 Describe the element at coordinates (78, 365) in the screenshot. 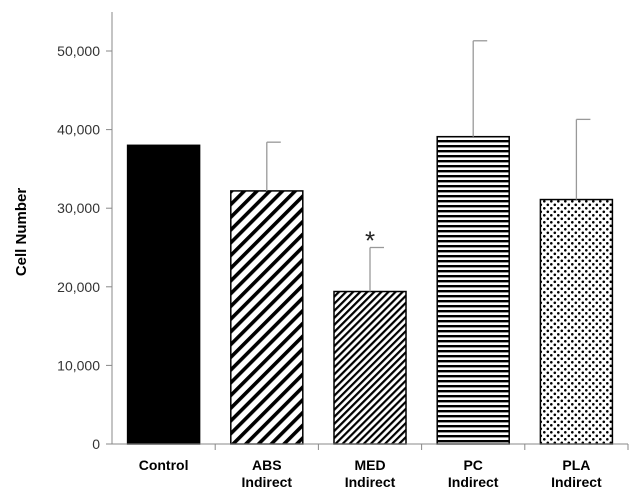

I see `y-tick-label: 10,000` at that location.